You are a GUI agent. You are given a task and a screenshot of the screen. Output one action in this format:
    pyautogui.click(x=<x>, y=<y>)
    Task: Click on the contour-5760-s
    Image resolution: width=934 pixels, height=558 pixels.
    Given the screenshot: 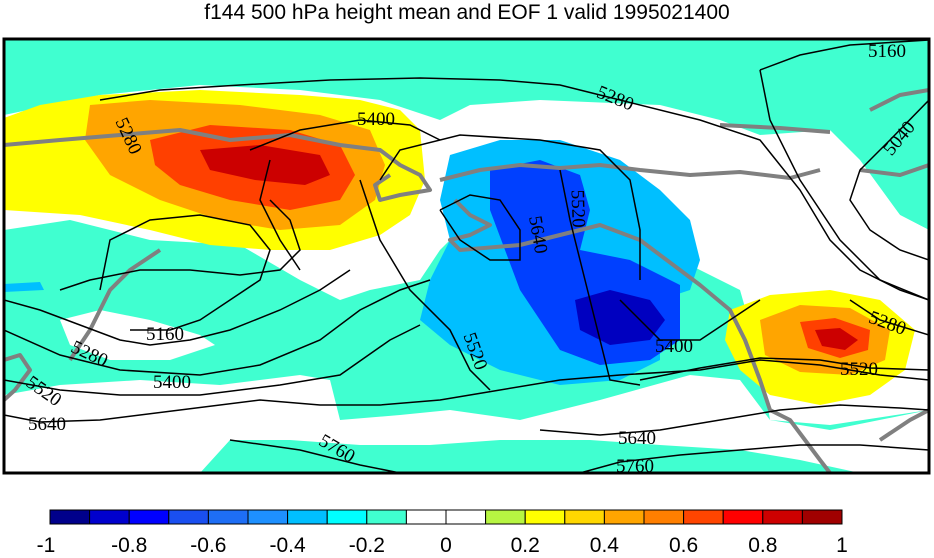 What is the action you would take?
    pyautogui.click(x=315, y=456)
    